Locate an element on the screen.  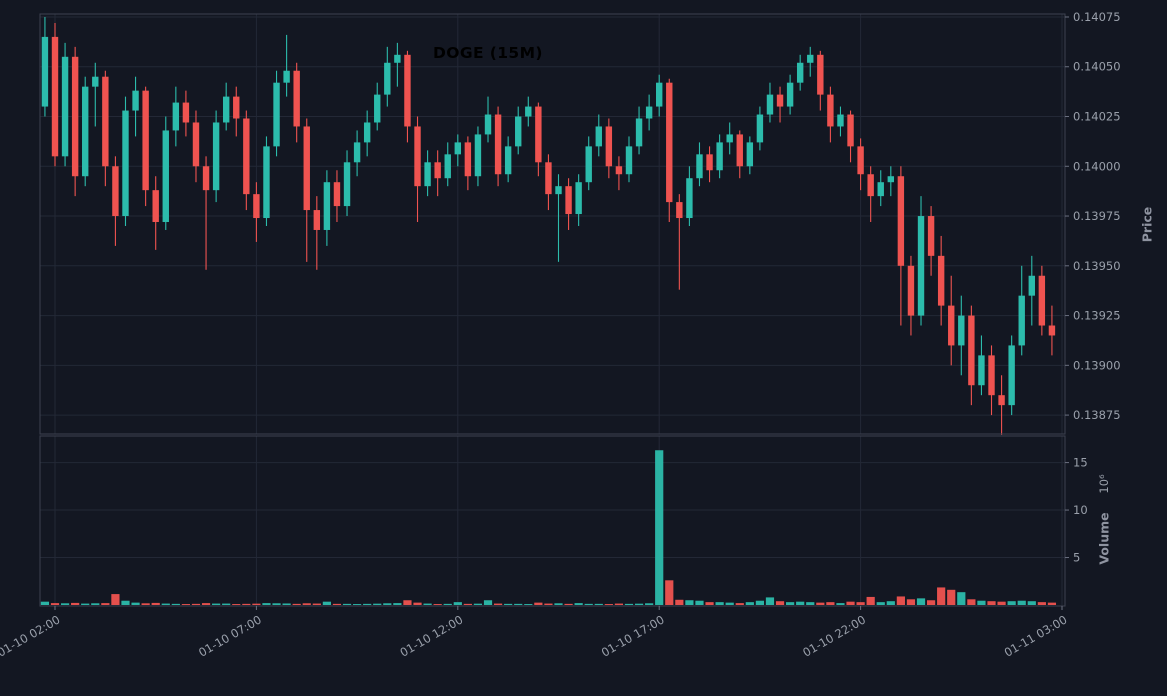
x-tick-label: 01-10 07:00 is located at coordinates (230, 635).